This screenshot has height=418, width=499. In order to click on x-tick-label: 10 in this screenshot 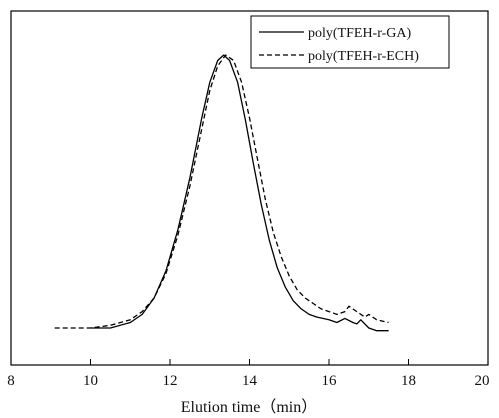, I will do `click(90, 381)`.